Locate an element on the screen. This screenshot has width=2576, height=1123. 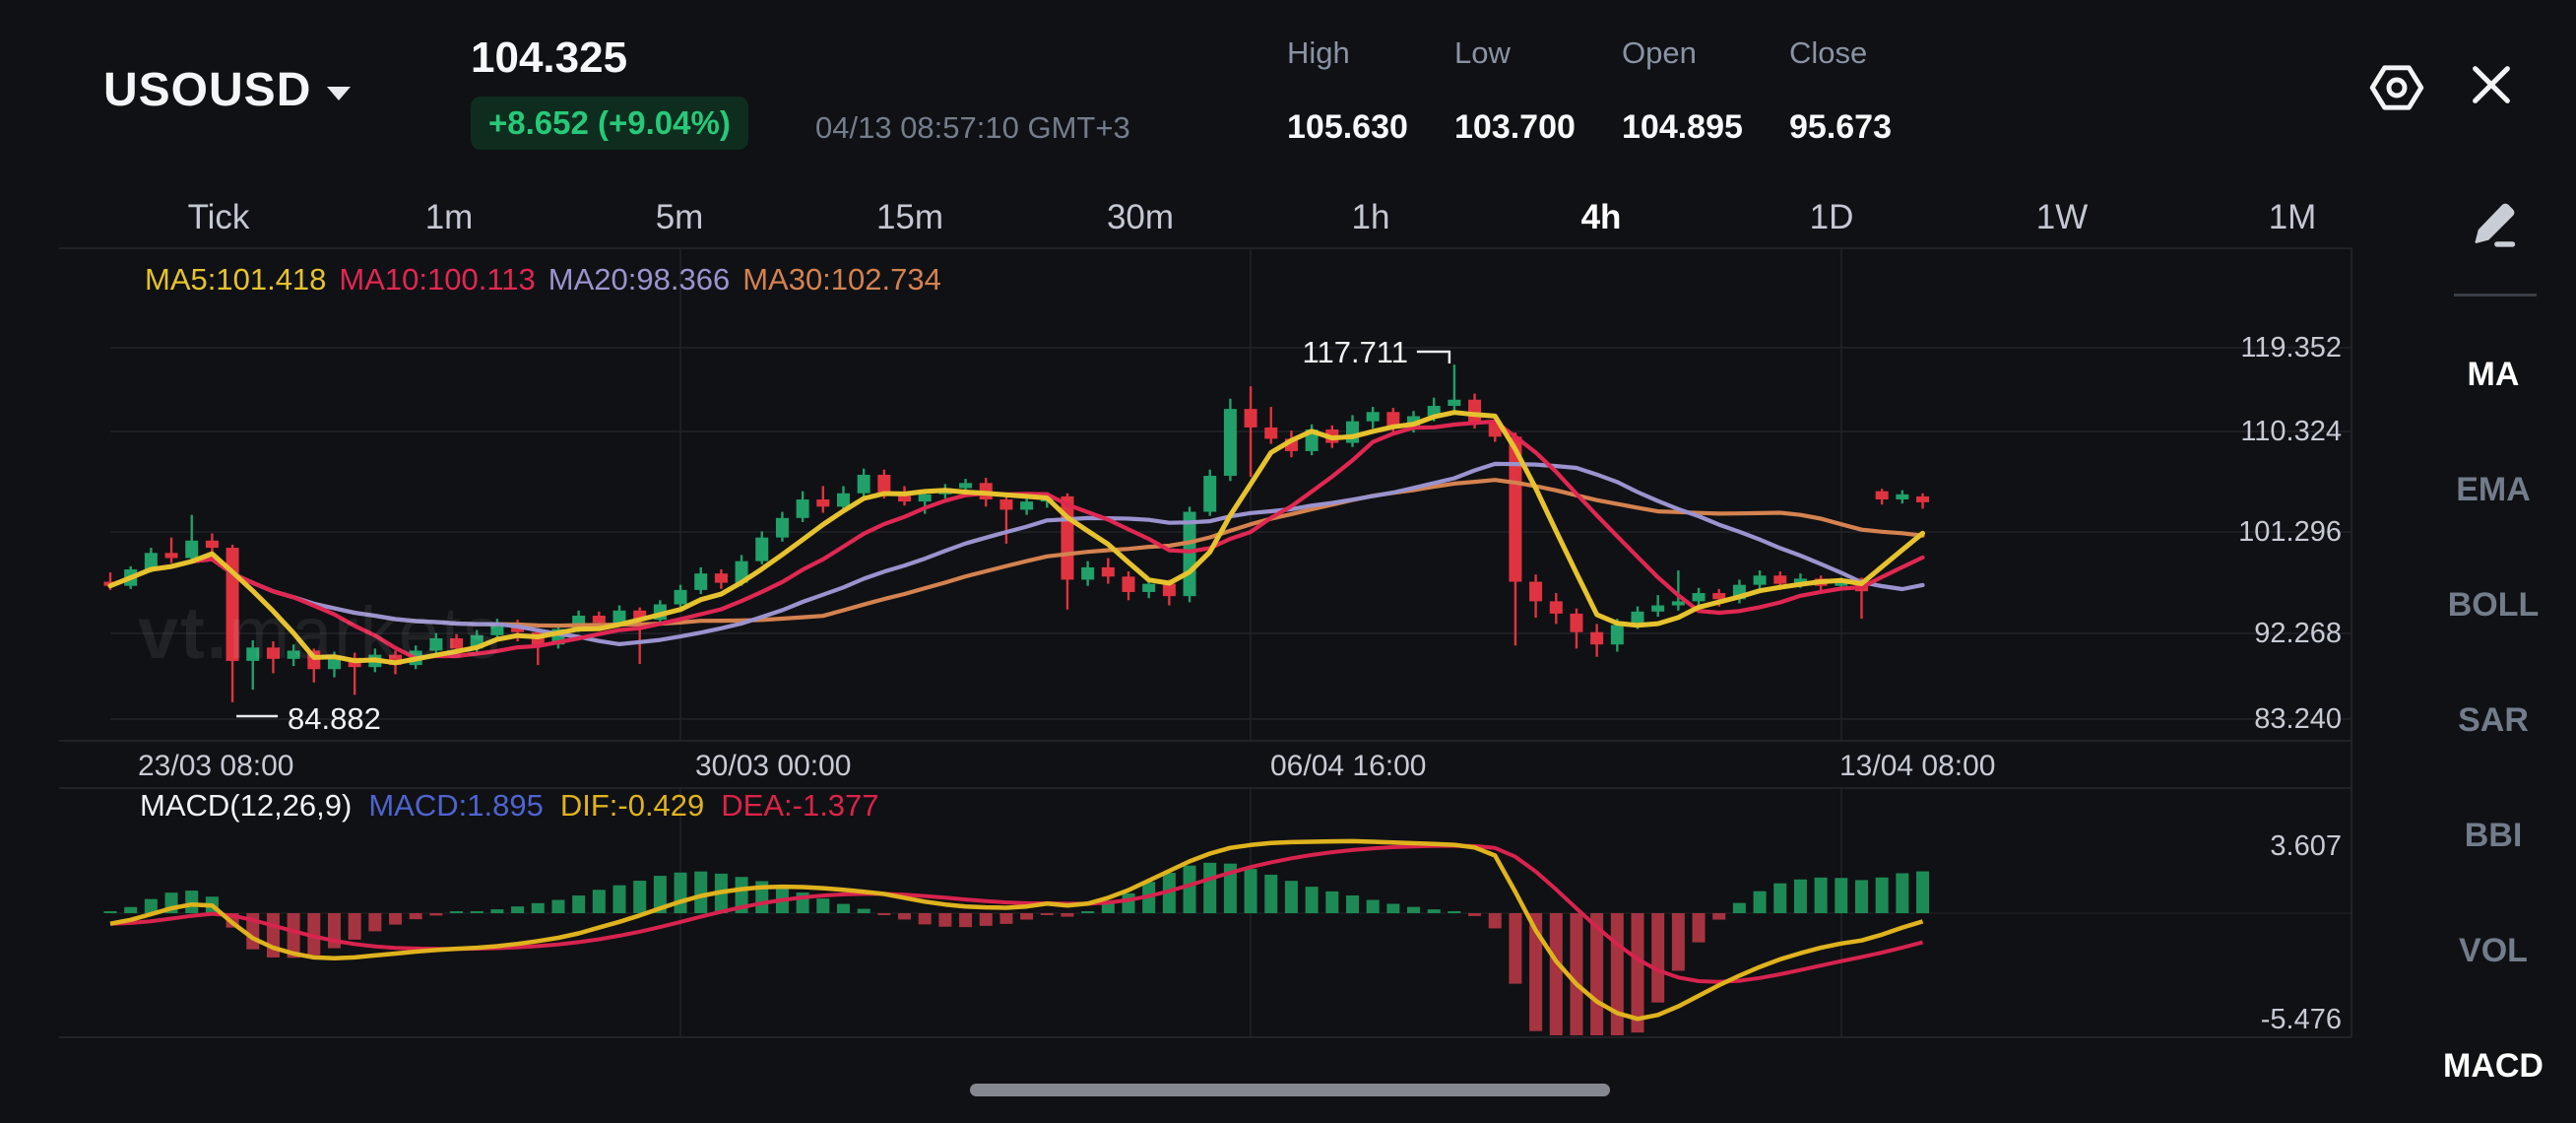
macd-tick: -5.476 is located at coordinates (2301, 1019).